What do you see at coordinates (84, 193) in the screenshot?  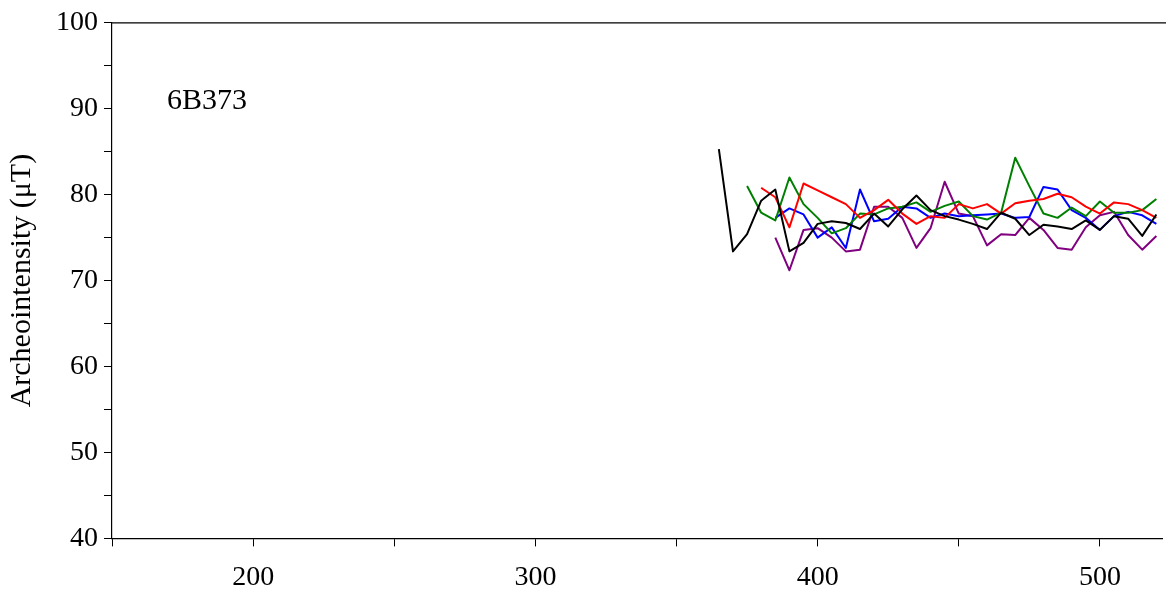 I see `y-tick-label: 80` at bounding box center [84, 193].